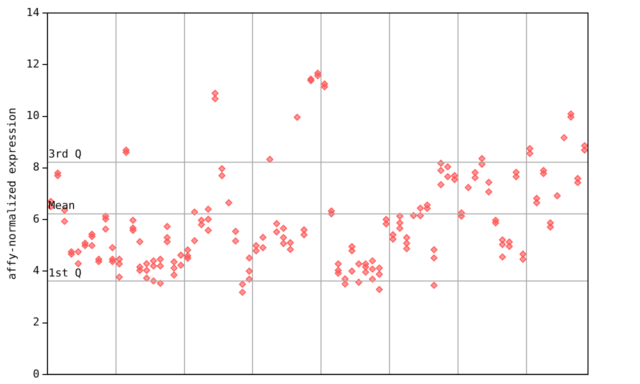 The height and width of the screenshot is (384, 640). Describe the element at coordinates (36, 167) in the screenshot. I see `y-tick-label: 8` at that location.